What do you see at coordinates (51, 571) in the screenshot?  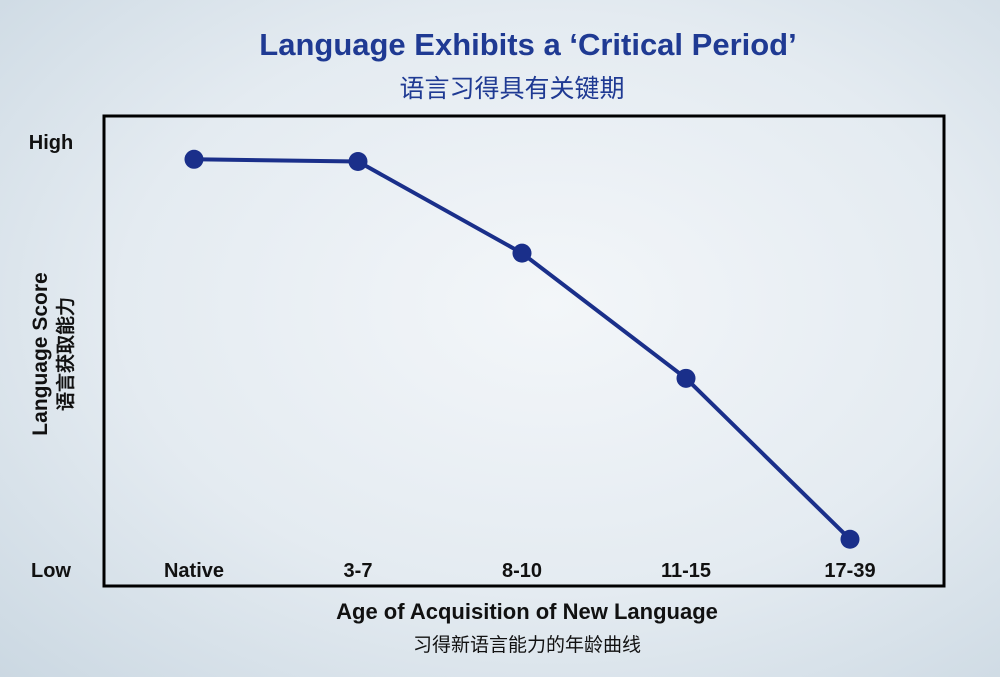 I see `y-tick-label-low: Low` at bounding box center [51, 571].